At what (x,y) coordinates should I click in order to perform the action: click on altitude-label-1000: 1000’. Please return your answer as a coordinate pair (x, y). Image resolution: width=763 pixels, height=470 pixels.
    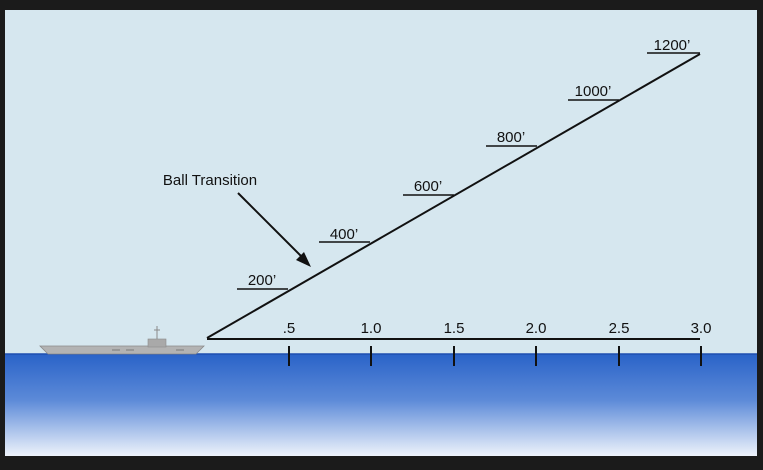
    Looking at the image, I should click on (593, 91).